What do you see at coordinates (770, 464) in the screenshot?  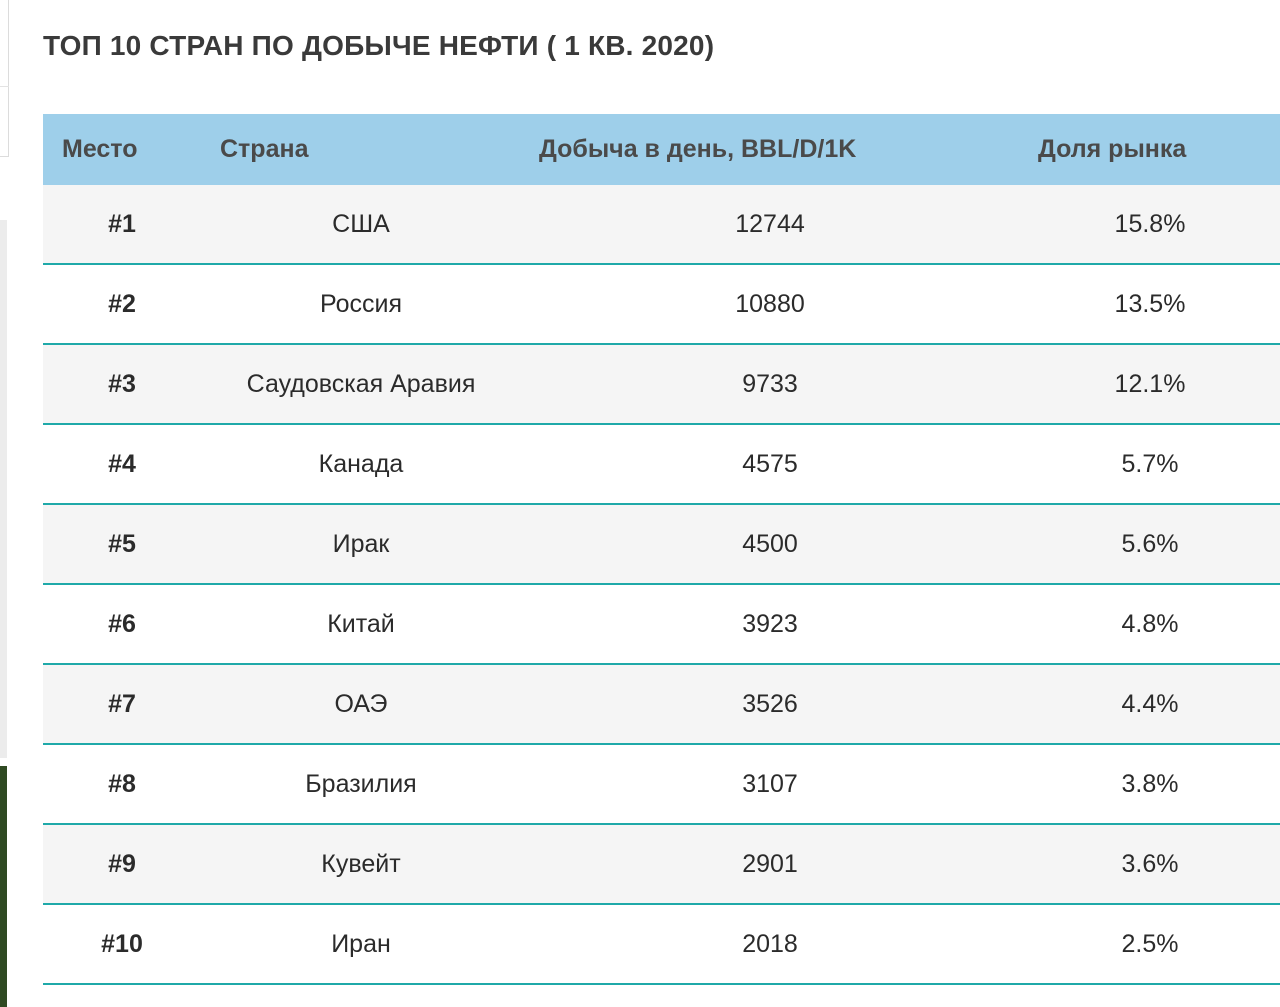 I see `production-cell: 4575` at bounding box center [770, 464].